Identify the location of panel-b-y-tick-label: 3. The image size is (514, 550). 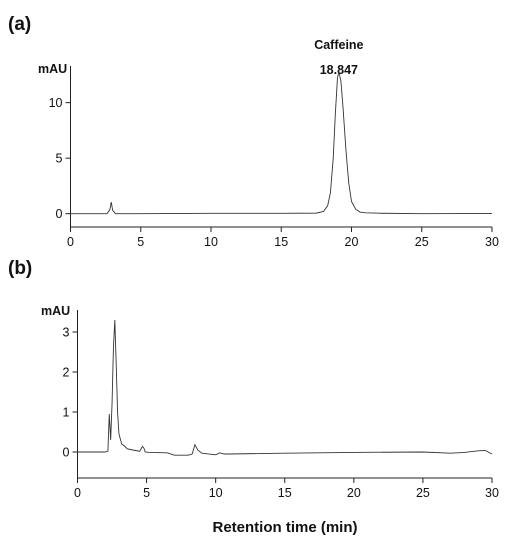
(66, 333).